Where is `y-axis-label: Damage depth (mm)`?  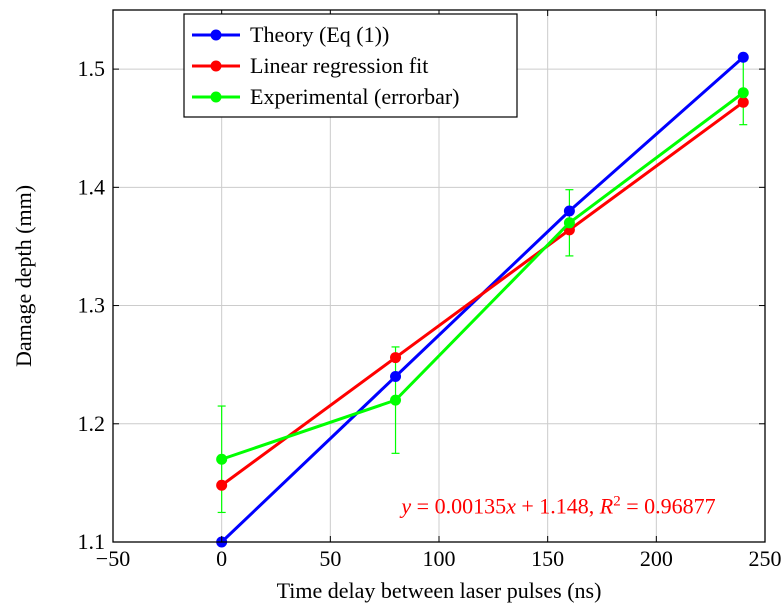 y-axis-label: Damage depth (mm) is located at coordinates (23, 276).